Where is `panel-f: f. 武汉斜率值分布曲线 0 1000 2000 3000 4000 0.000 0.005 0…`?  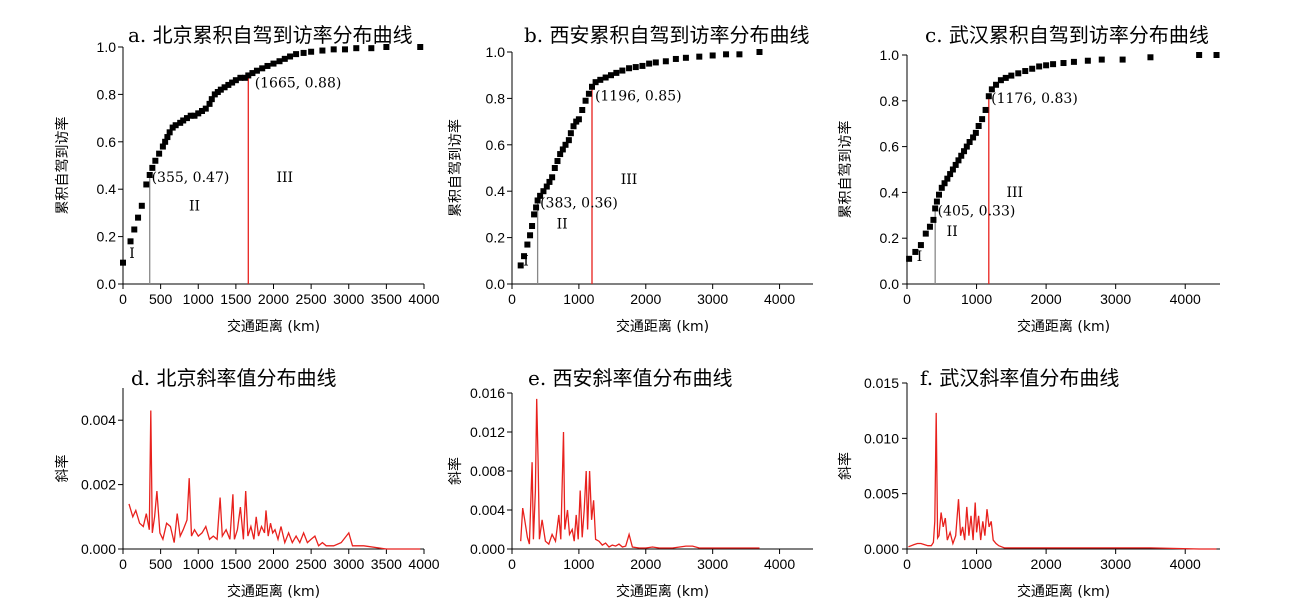 panel-f: f. 武汉斜率值分布曲线 0 1000 2000 3000 4000 0.000 0.005 0… is located at coordinates (1028, 483).